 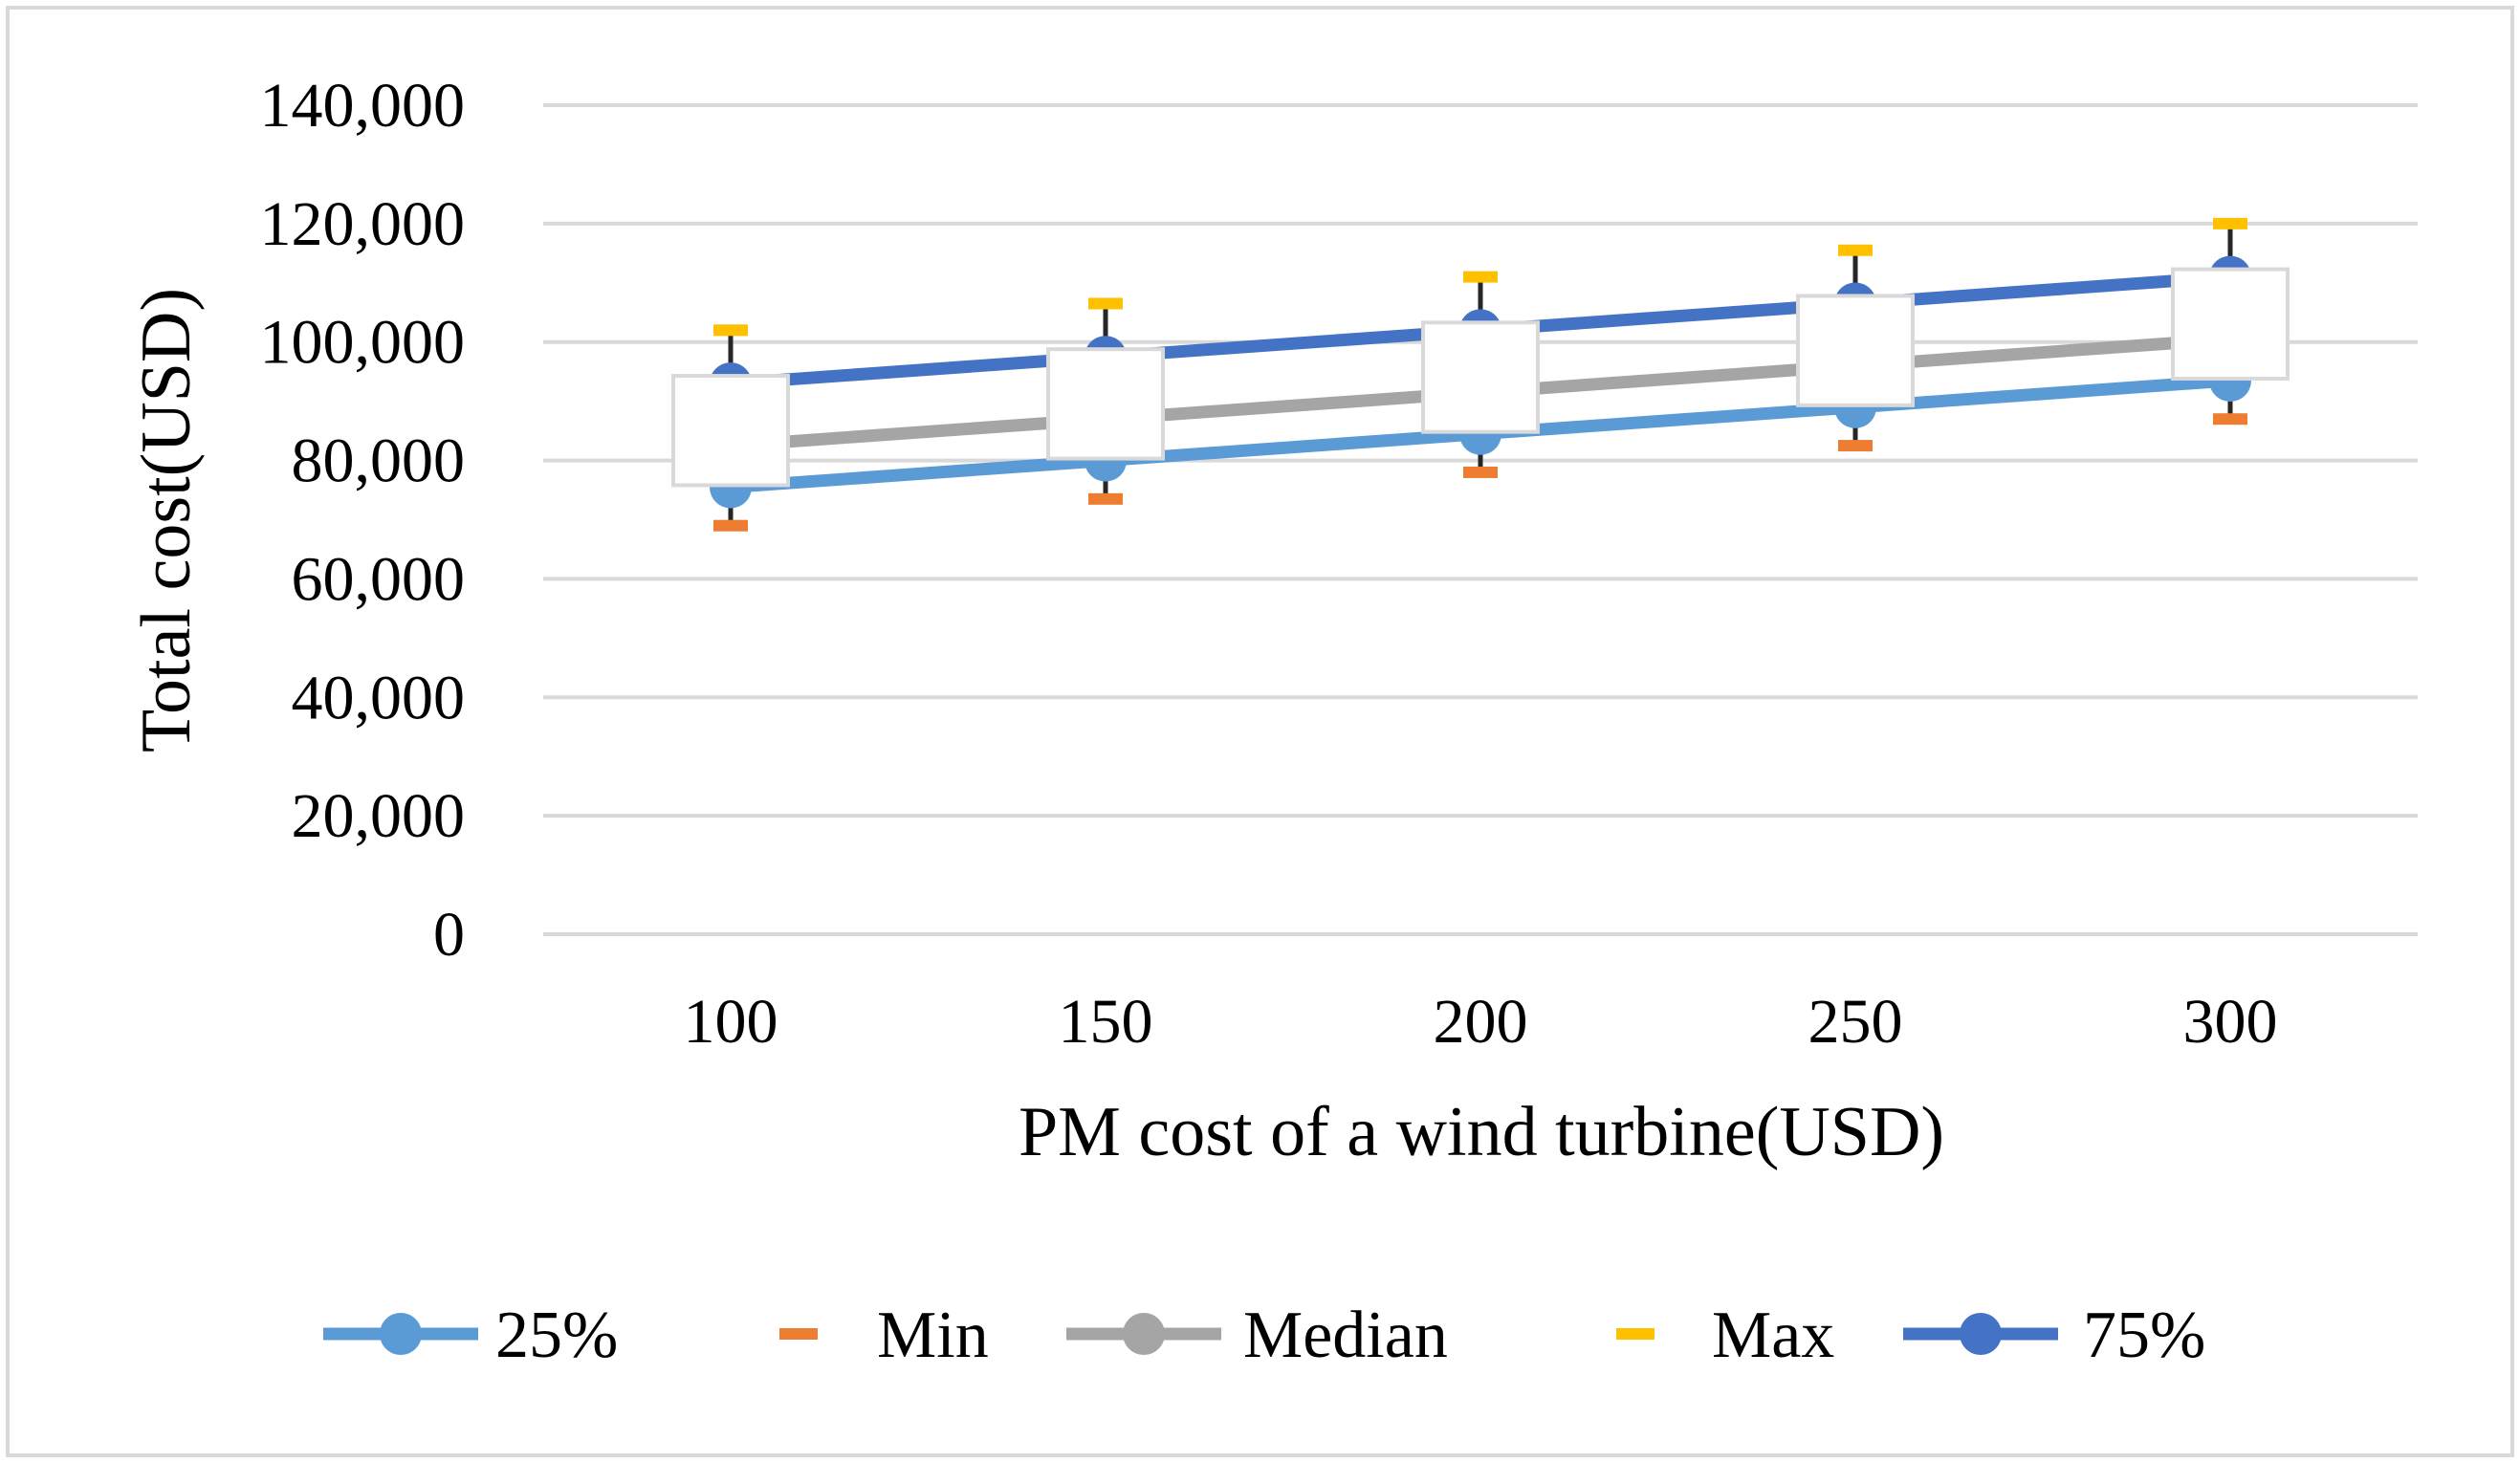 I want to click on x-tick-label: 250, so click(x=1855, y=1022).